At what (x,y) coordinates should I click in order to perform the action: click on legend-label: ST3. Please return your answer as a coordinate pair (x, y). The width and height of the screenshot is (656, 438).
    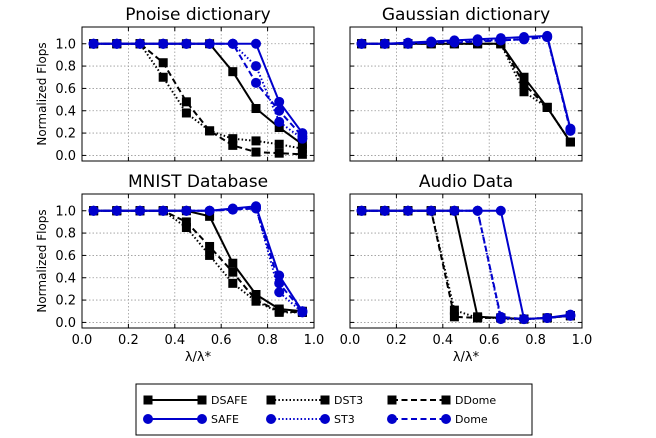
    Looking at the image, I should click on (344, 419).